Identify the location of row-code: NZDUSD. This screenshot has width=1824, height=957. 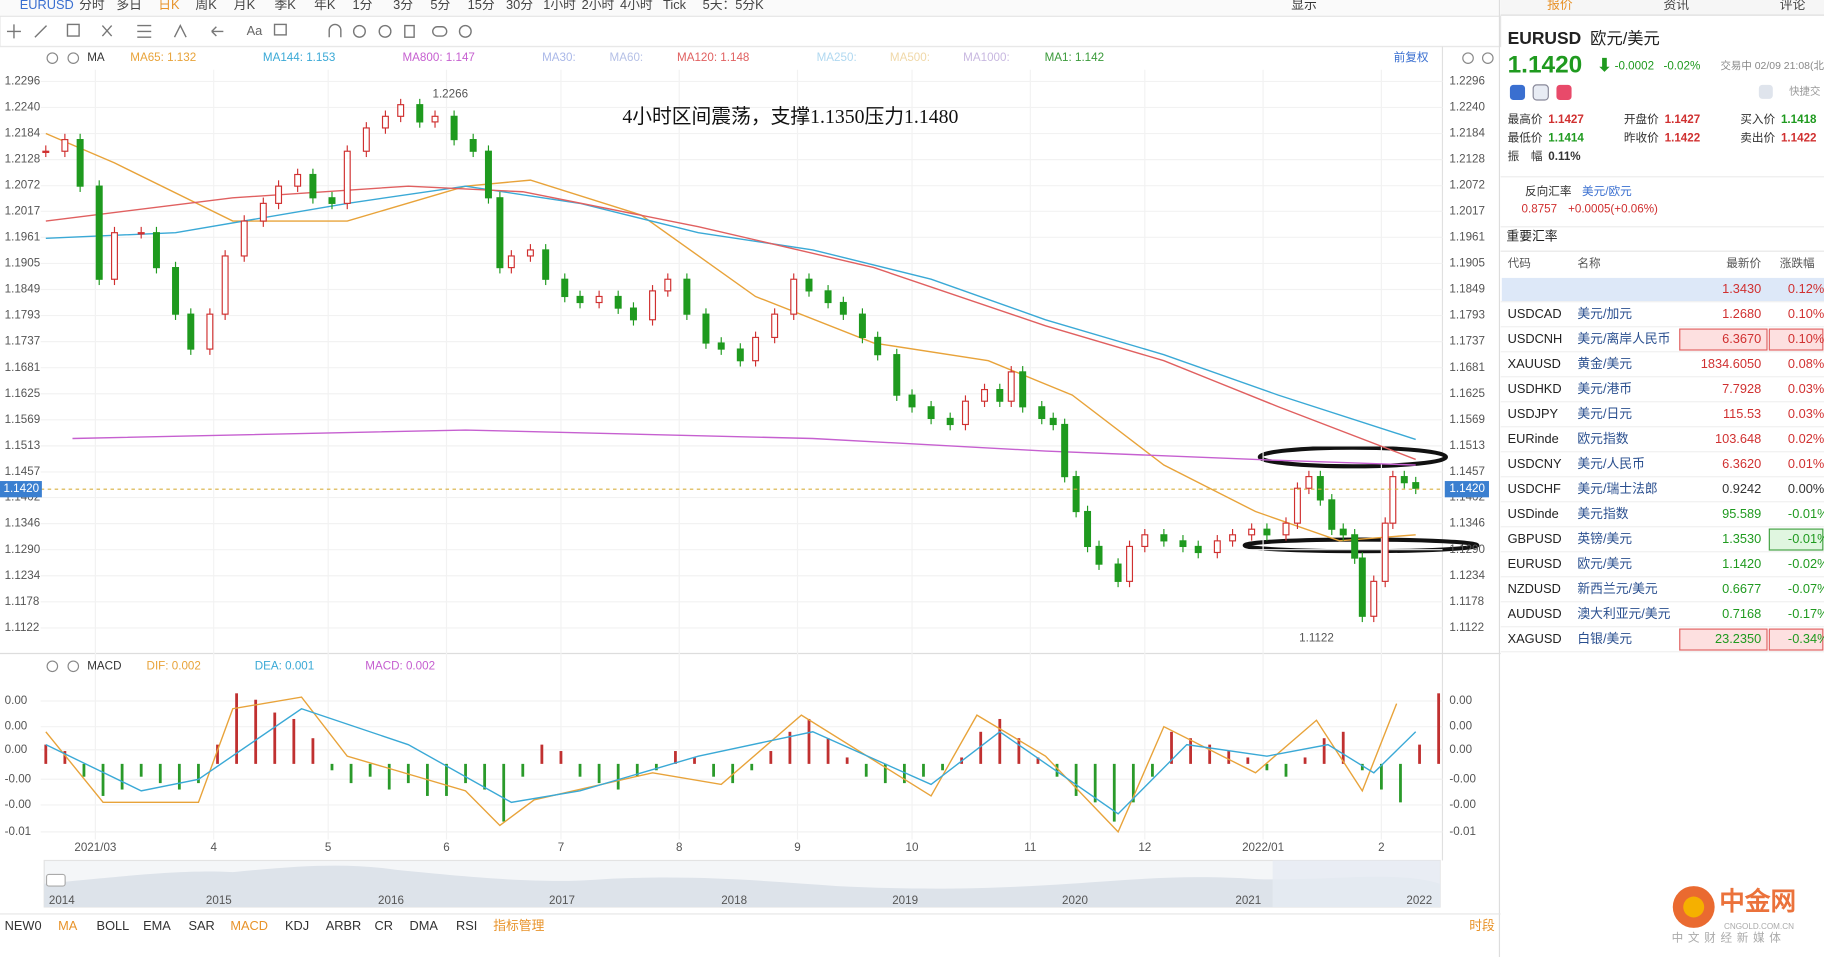
(1534, 588).